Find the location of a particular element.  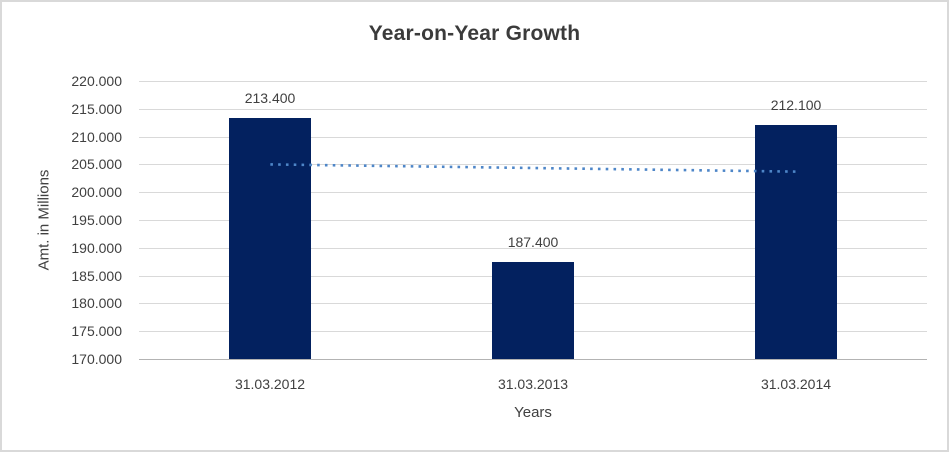

bar-31.03.2014 is located at coordinates (796, 242).